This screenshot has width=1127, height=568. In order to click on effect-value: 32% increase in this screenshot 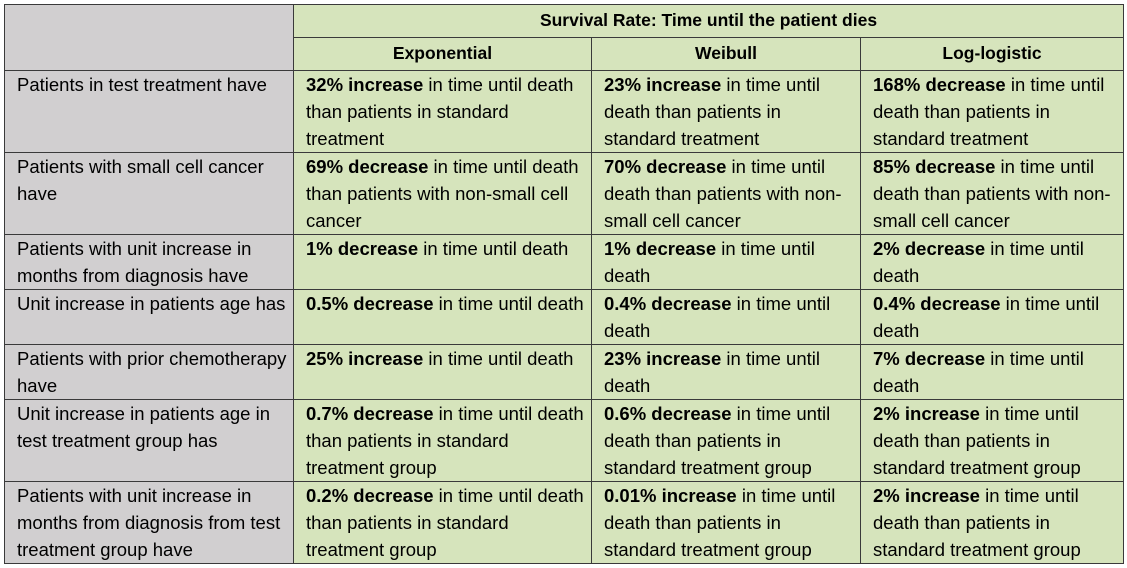, I will do `click(365, 84)`.